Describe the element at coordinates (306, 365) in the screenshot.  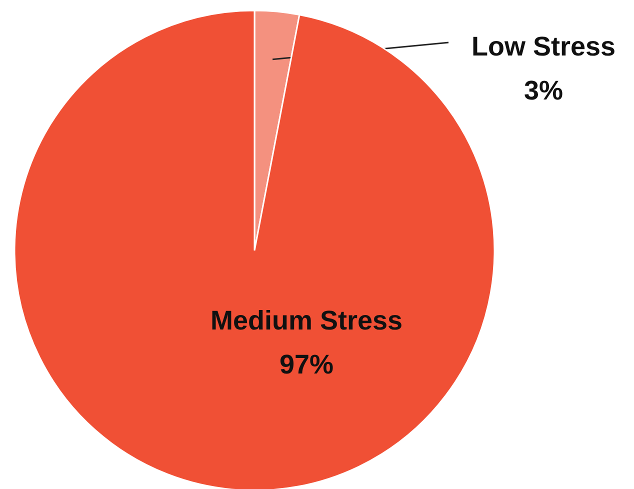
I see `data-label: 97%` at that location.